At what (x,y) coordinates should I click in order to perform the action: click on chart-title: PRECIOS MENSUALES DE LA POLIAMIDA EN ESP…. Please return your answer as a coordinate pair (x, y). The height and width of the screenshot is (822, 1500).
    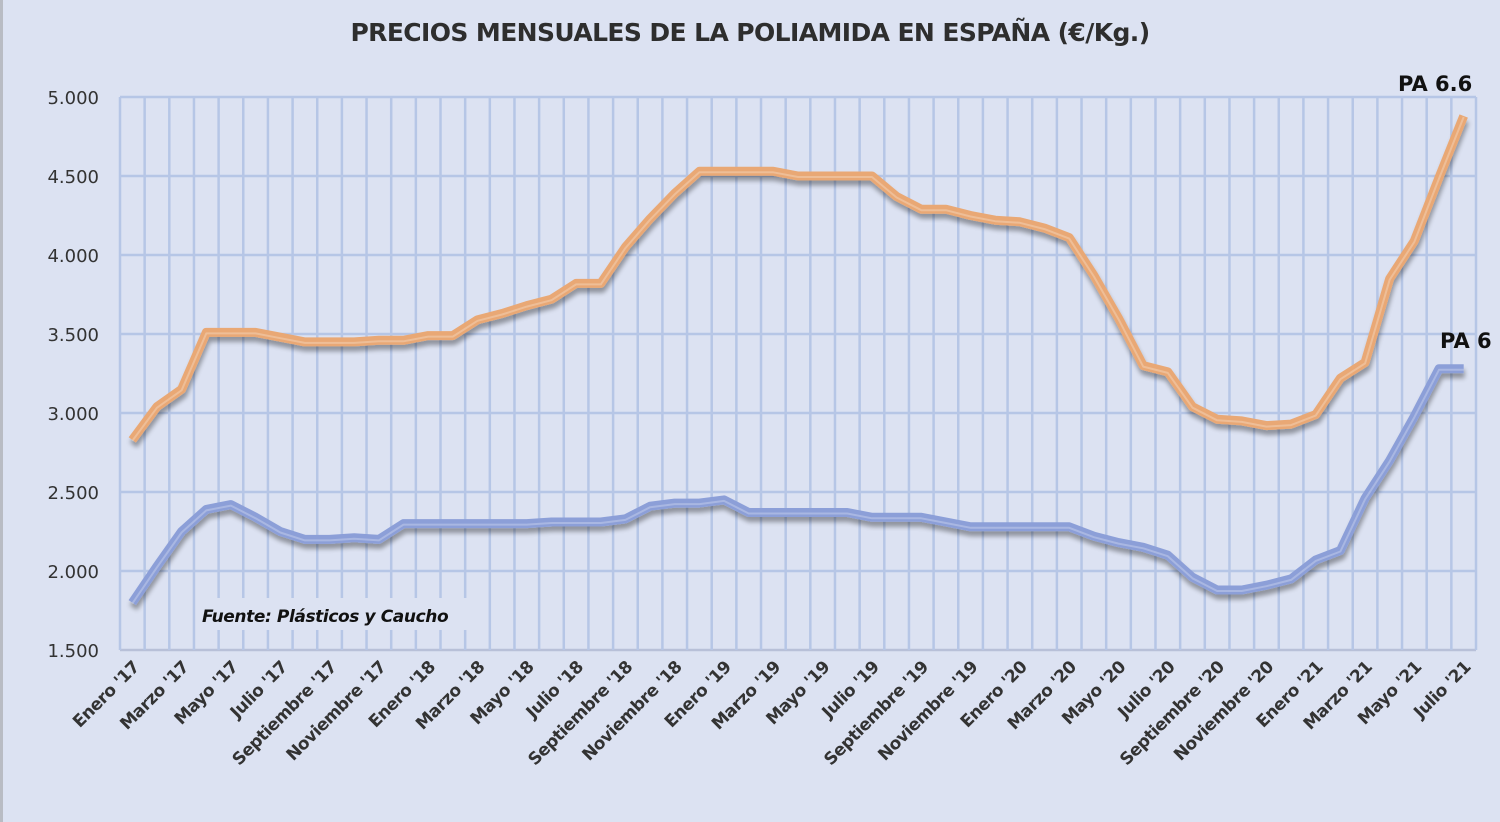
    Looking at the image, I should click on (750, 32).